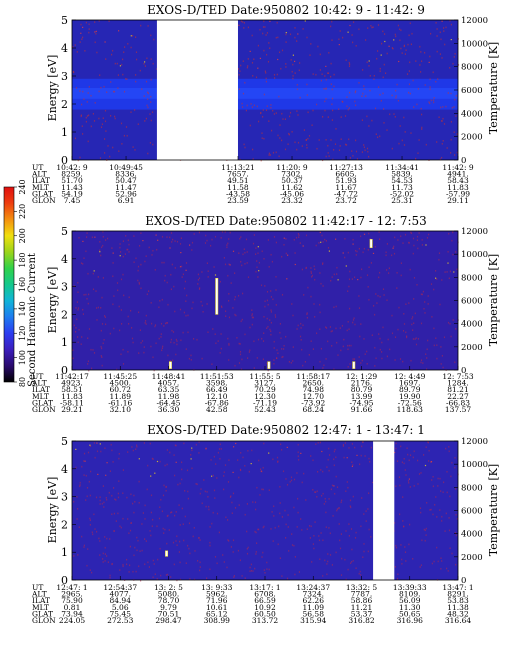 The height and width of the screenshot is (649, 505). What do you see at coordinates (126, 193) in the screenshot?
I see `orbit-value: 52.96` at bounding box center [126, 193].